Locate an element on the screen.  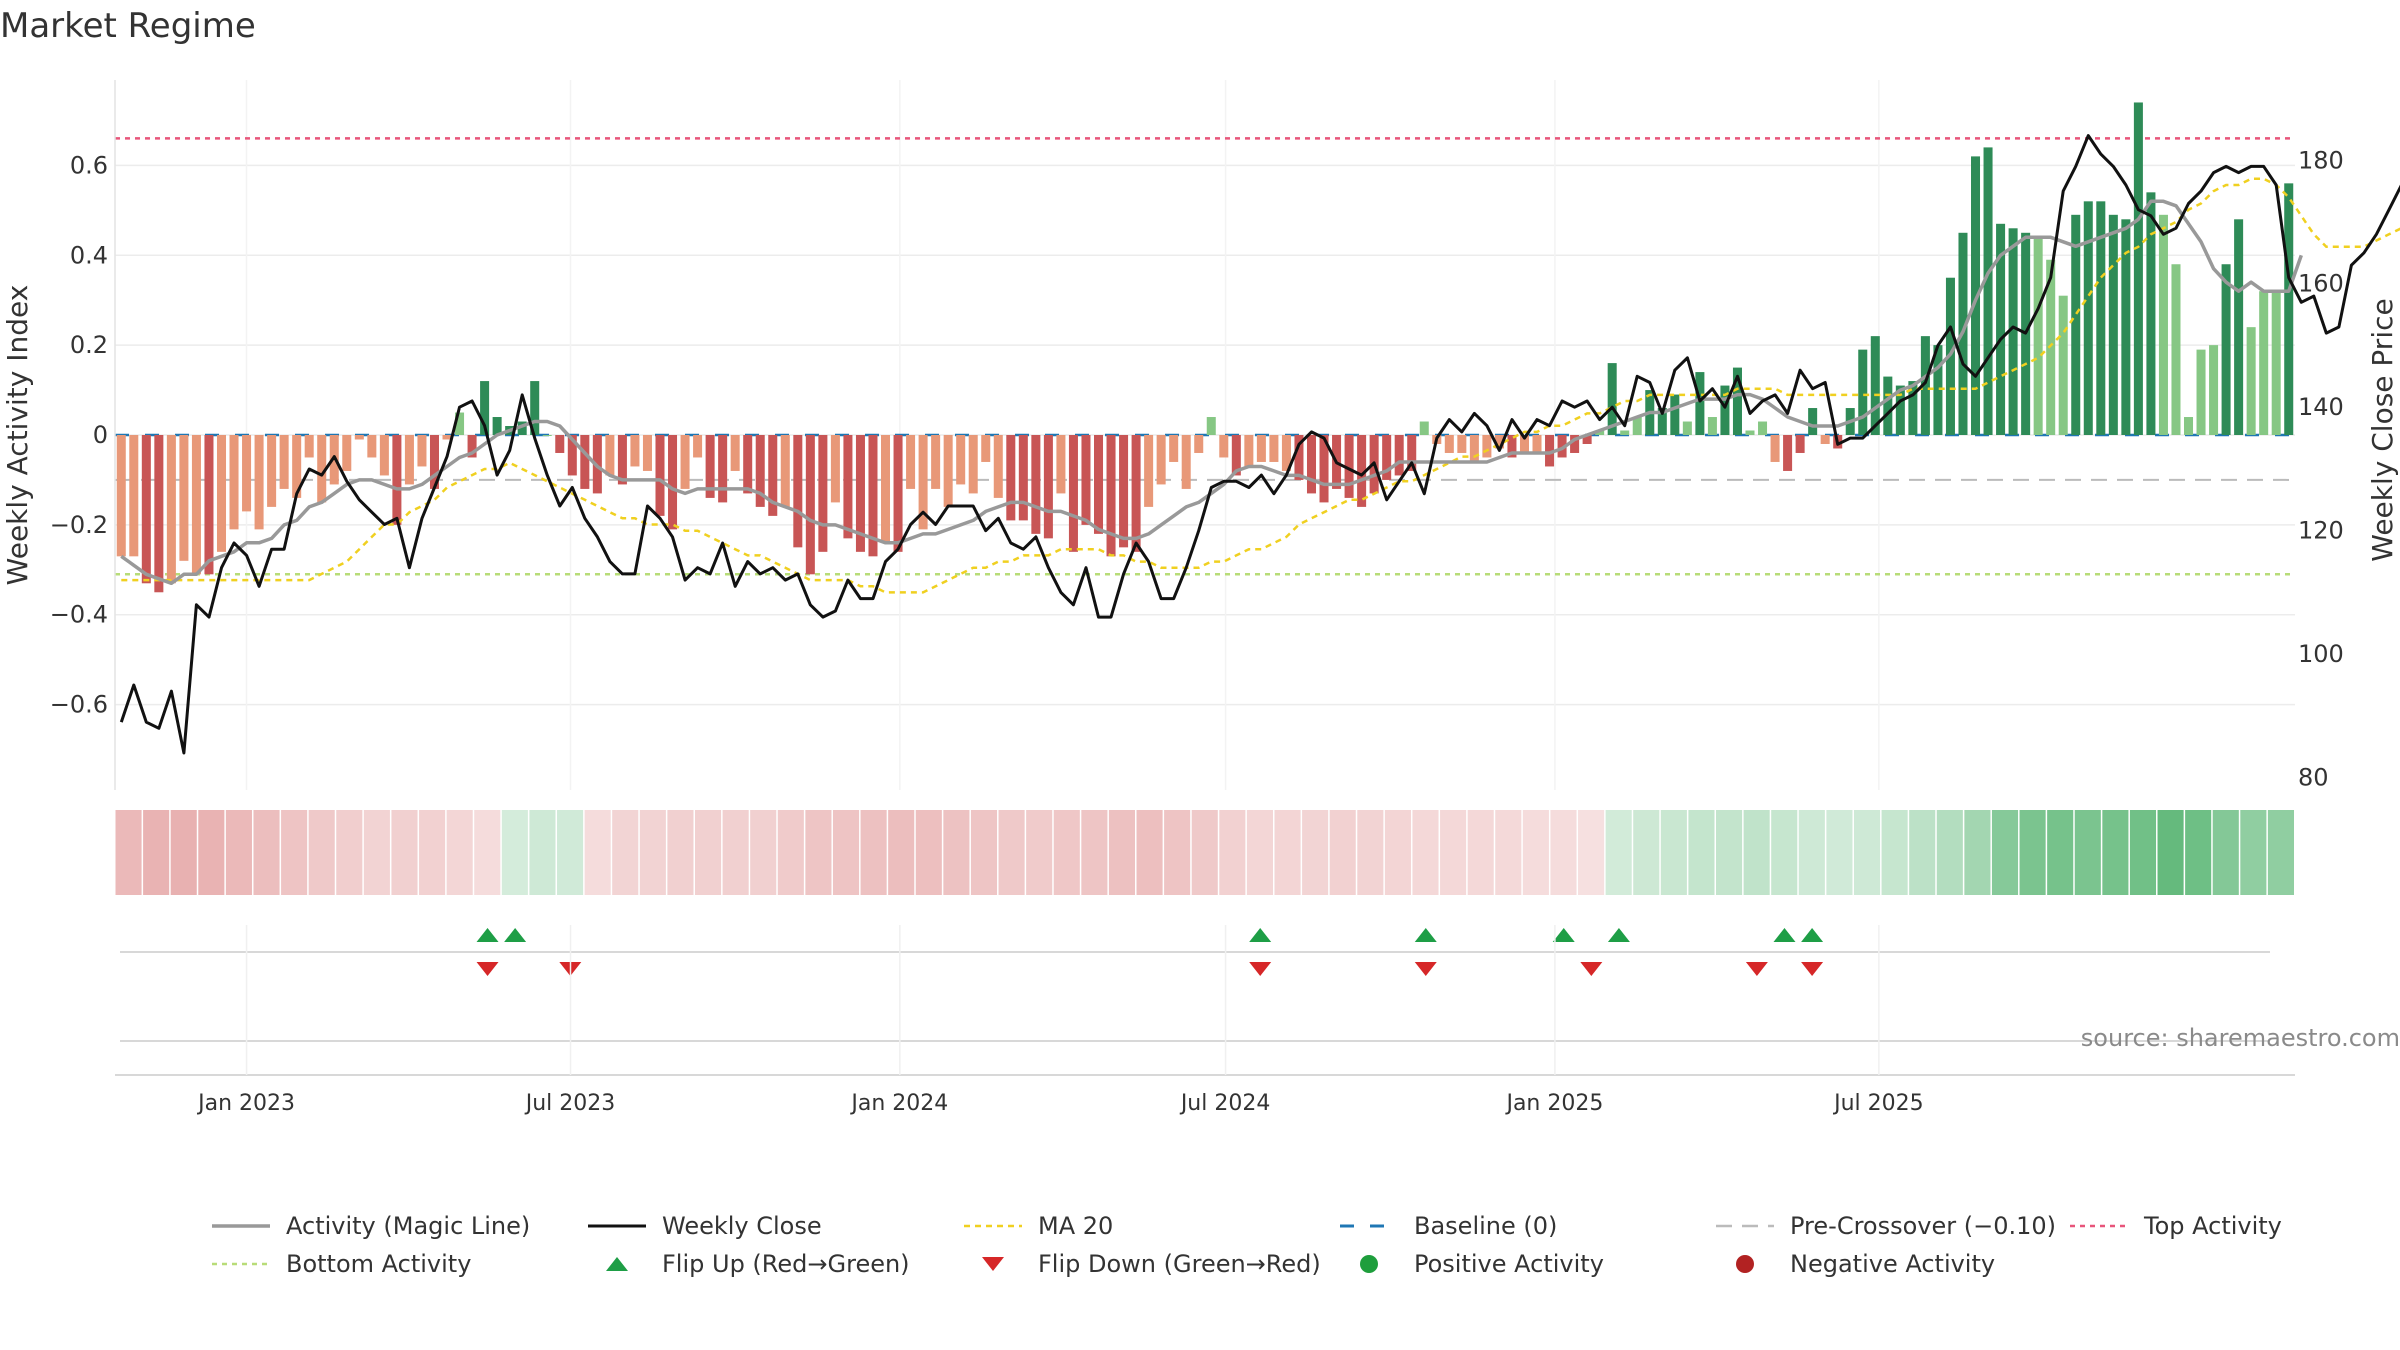
legend-item: Bottom Activity is located at coordinates (340, 1264).